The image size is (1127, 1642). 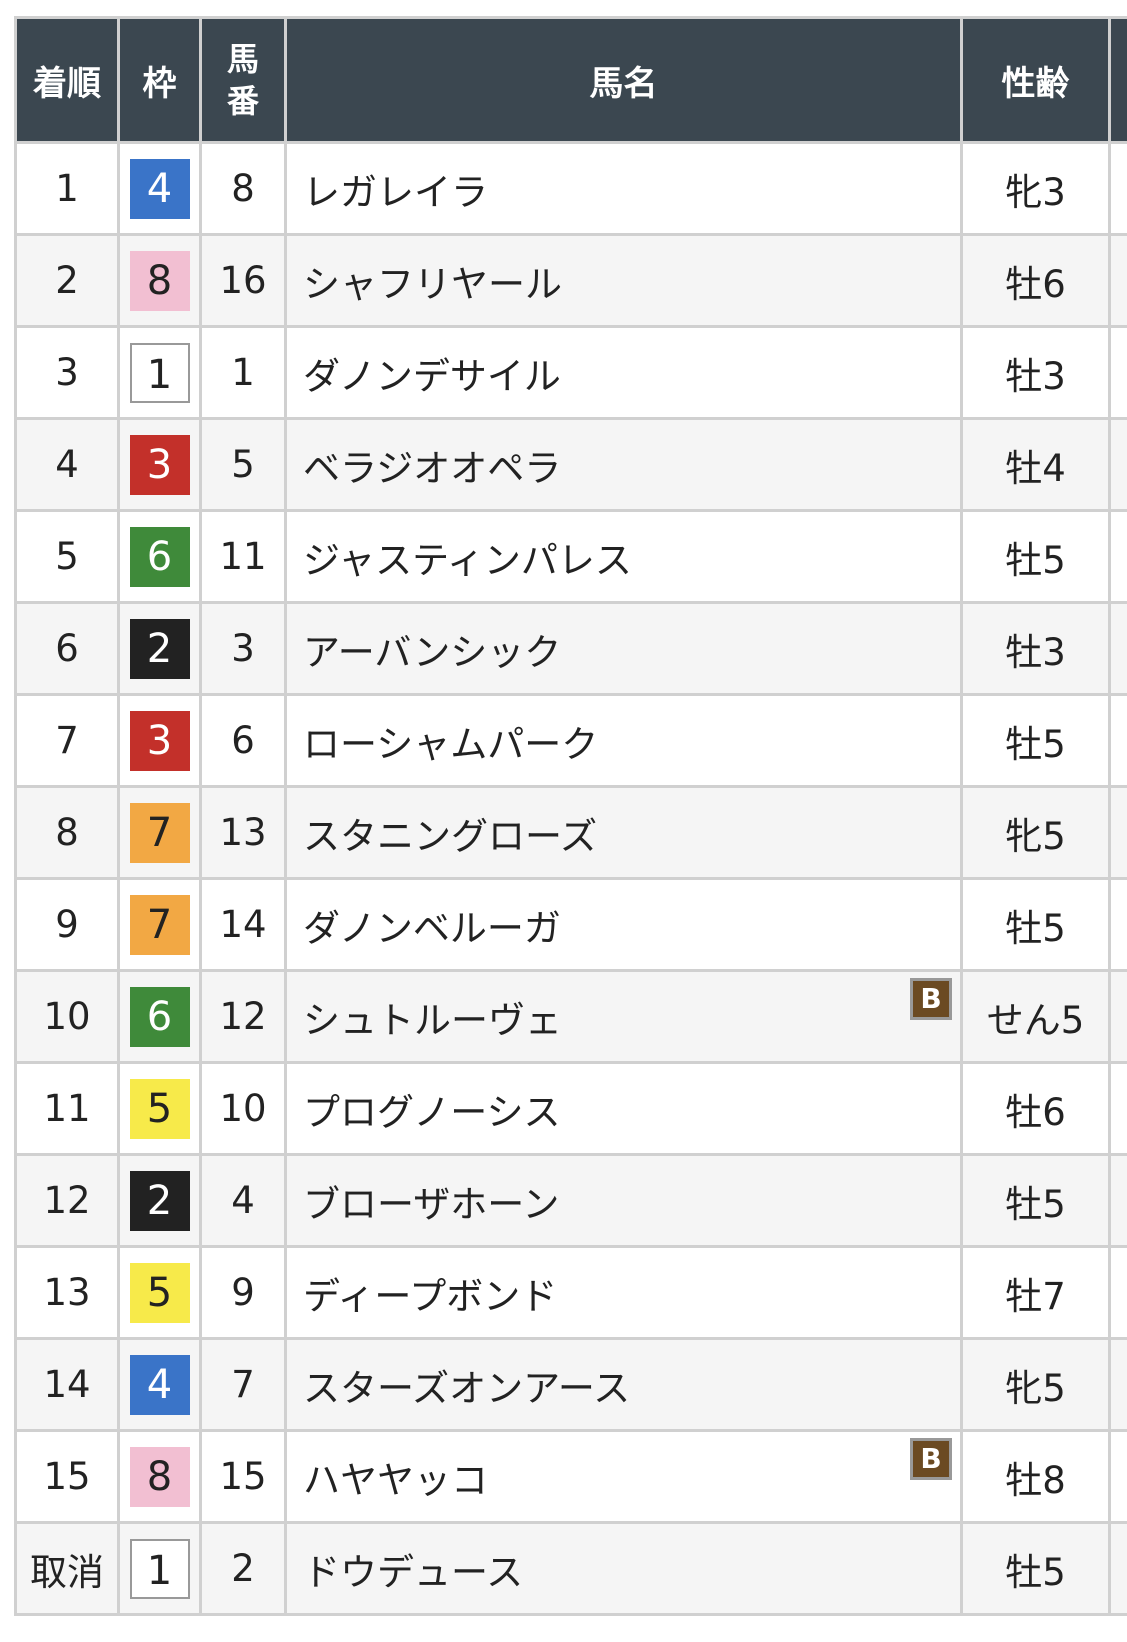 I want to click on table-row: 3 1 1 ダノンデサイル 牡3, so click(x=570, y=372).